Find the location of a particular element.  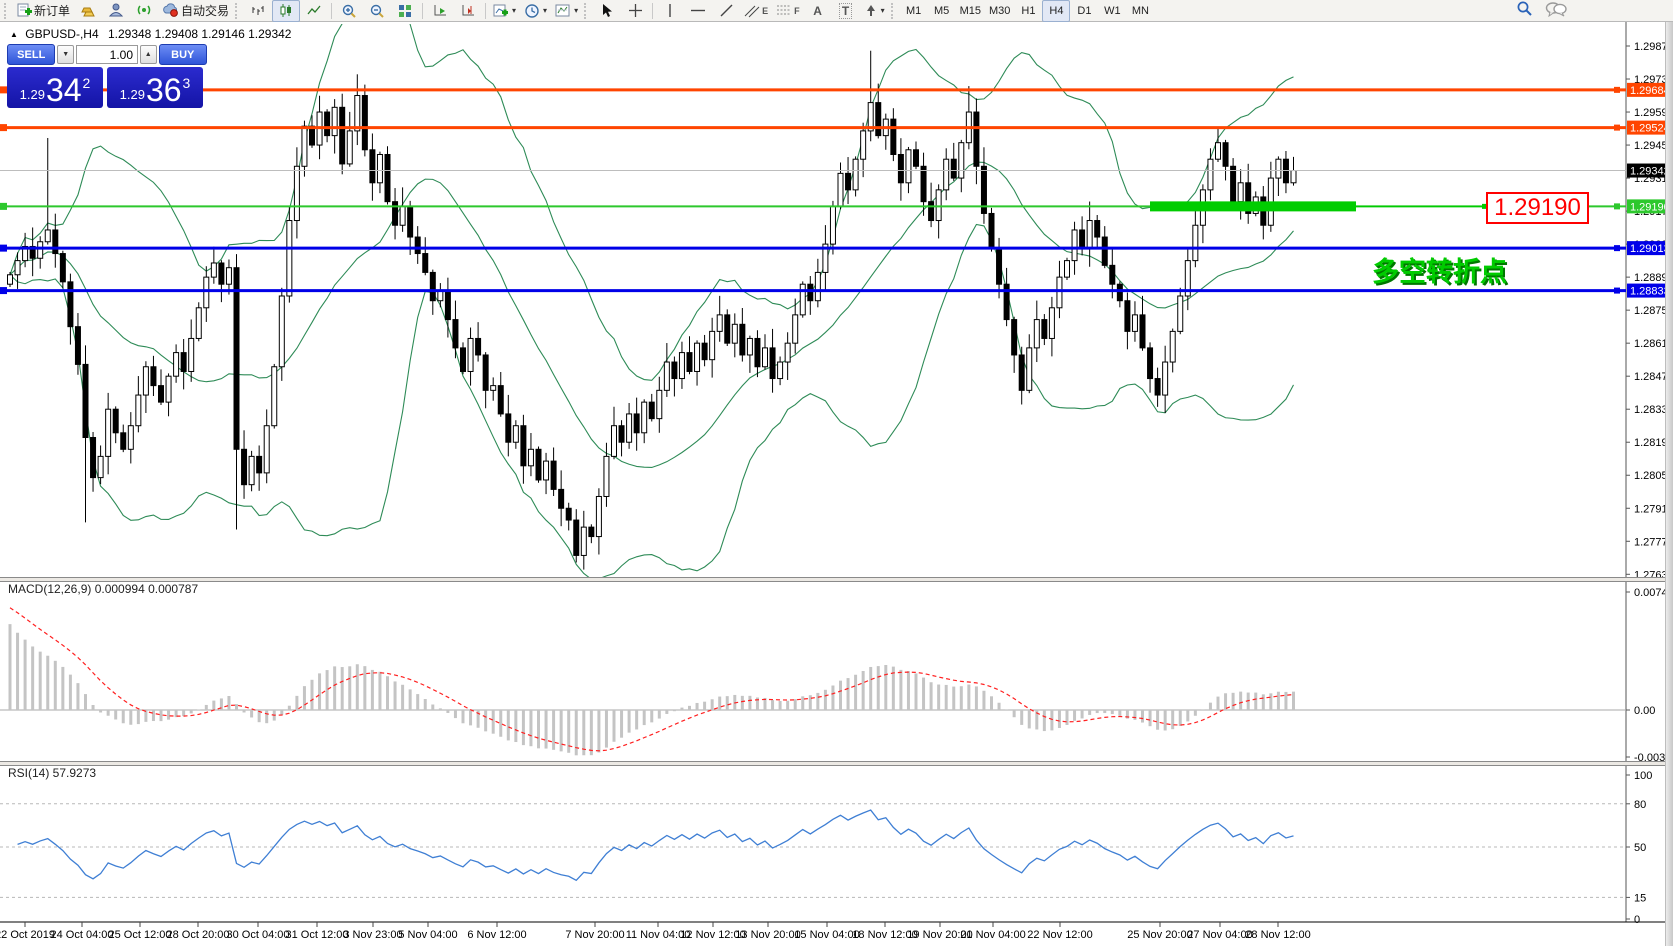

timeframe-W1: W1 is located at coordinates (1112, 10).